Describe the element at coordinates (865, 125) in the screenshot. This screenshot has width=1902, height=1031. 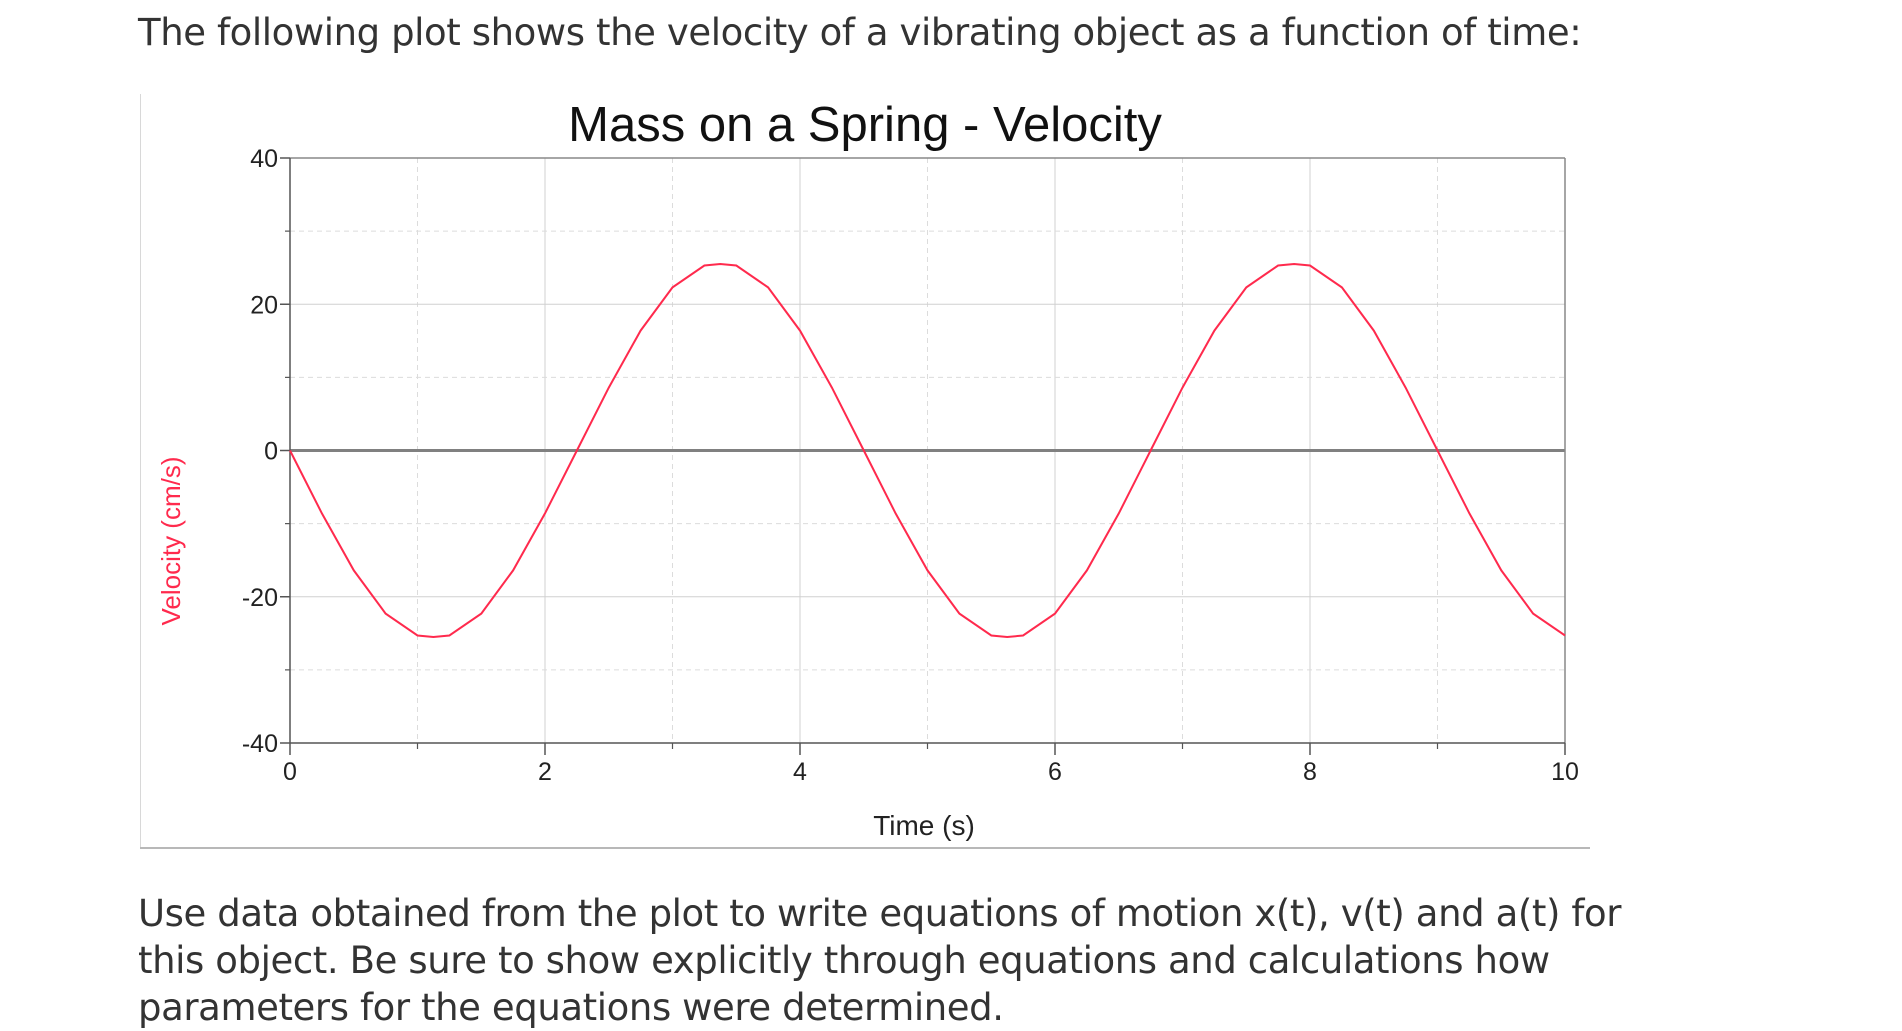
I see `chart-title: Mass on a Spring - Velocity` at that location.